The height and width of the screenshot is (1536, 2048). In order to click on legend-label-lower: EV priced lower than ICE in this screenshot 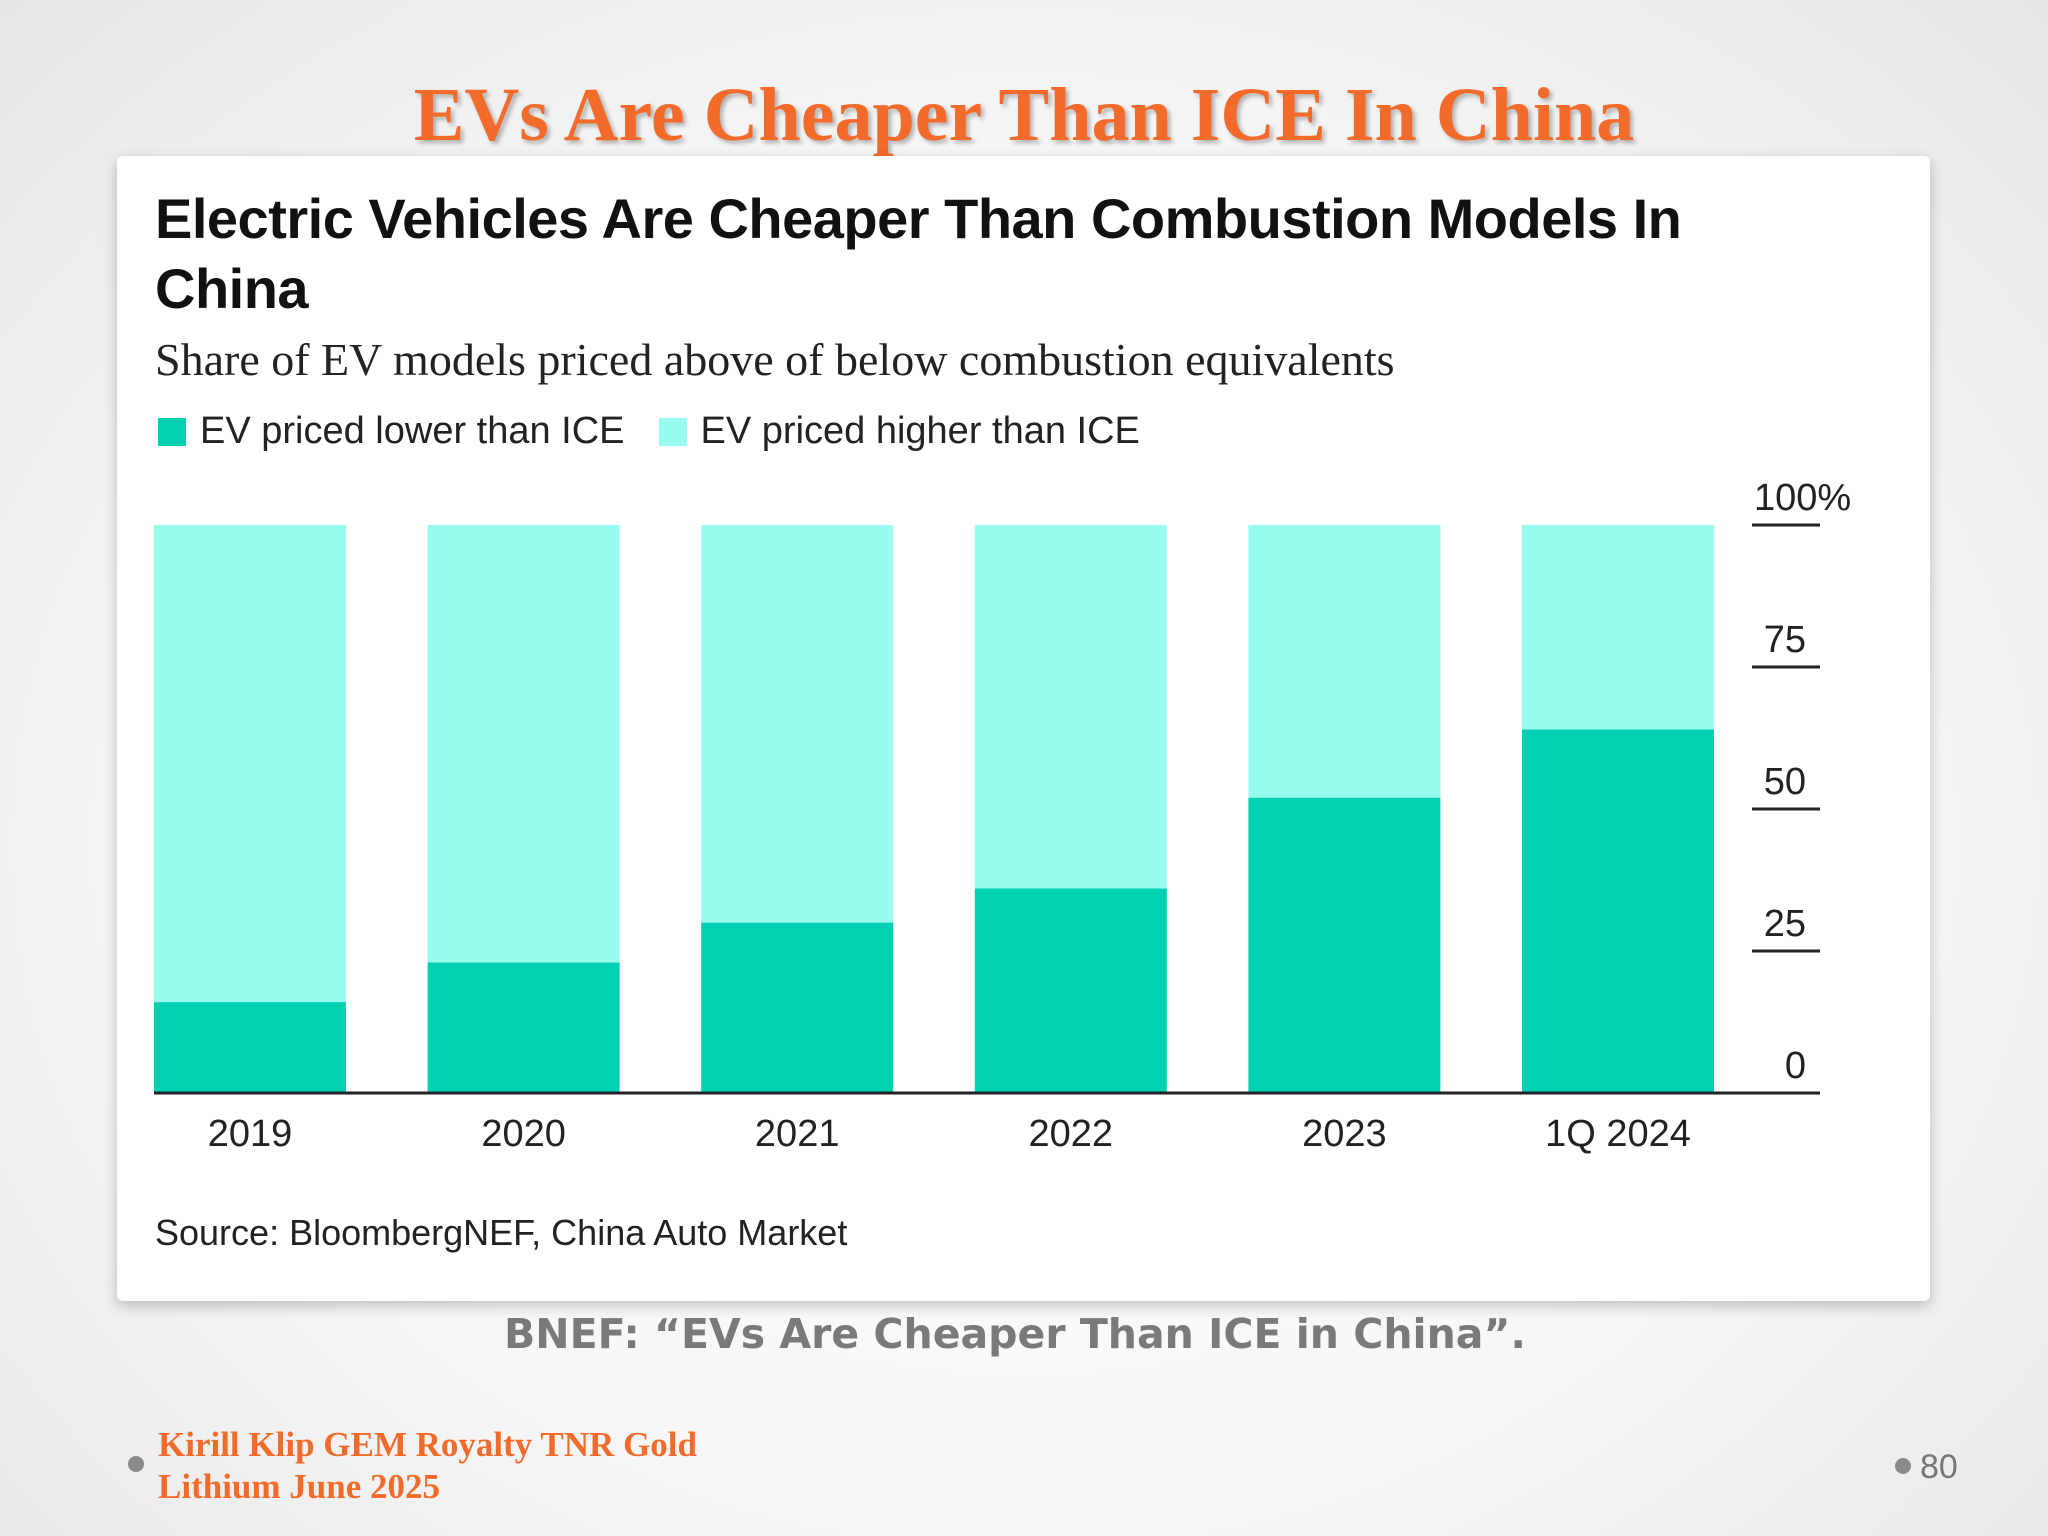, I will do `click(412, 431)`.